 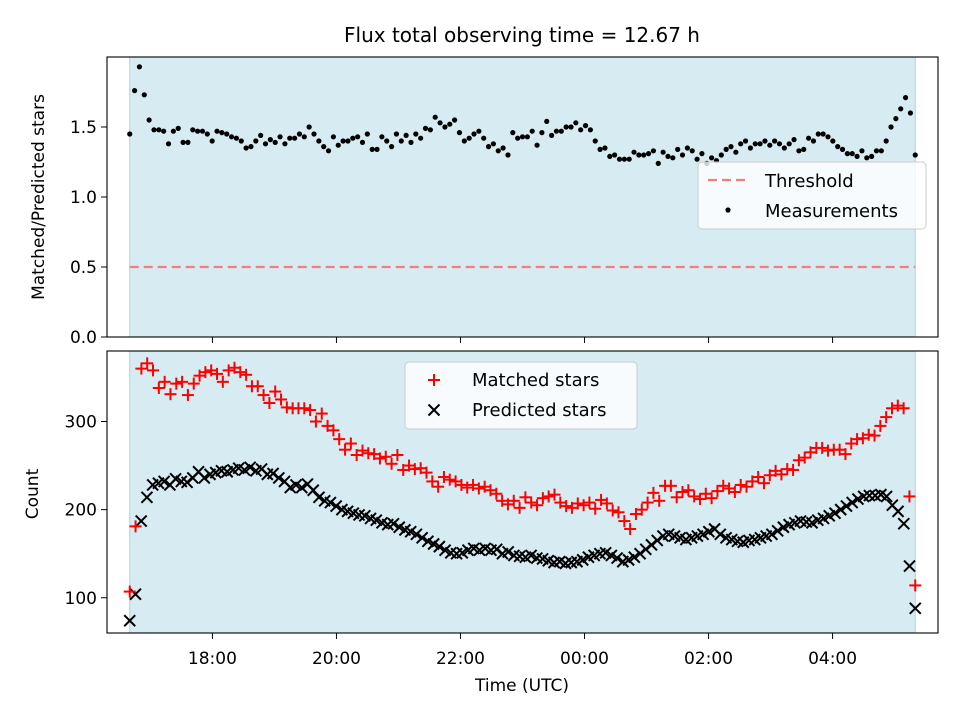 I want to click on x-tick-label: 04:00, so click(x=832, y=659).